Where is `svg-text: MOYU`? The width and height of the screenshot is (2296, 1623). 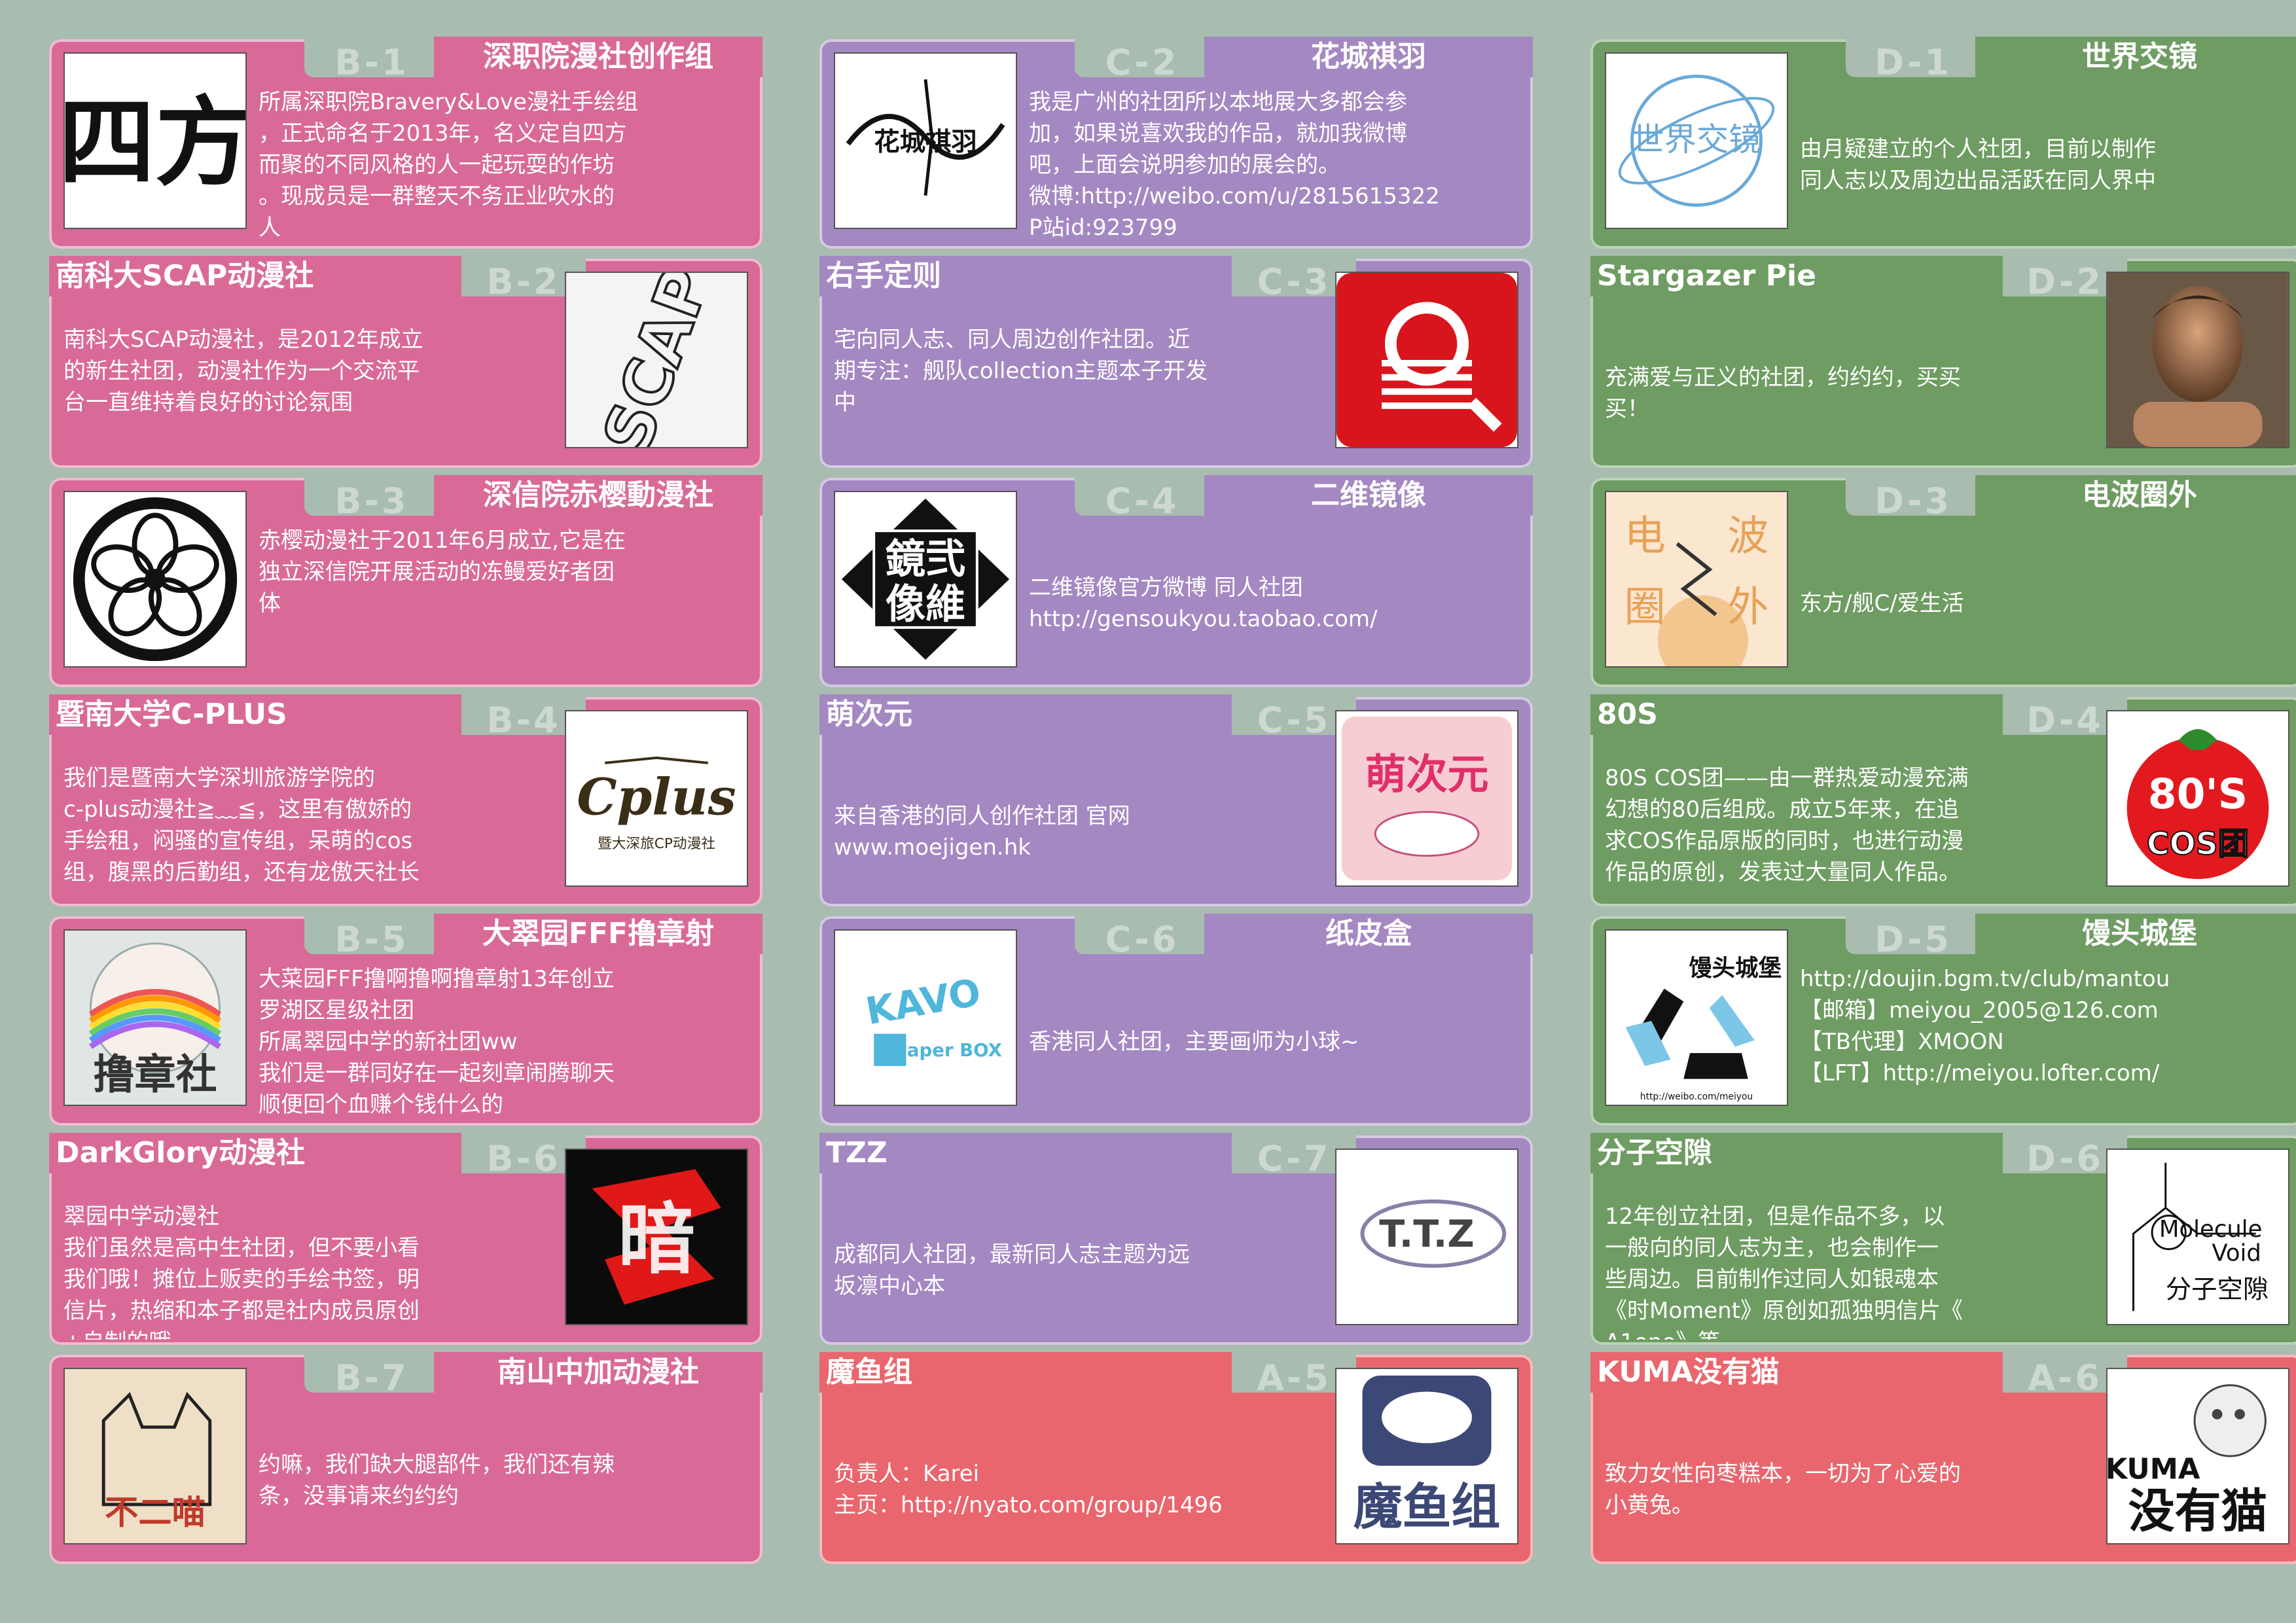 svg-text: MOYU is located at coordinates (1427, 1454).